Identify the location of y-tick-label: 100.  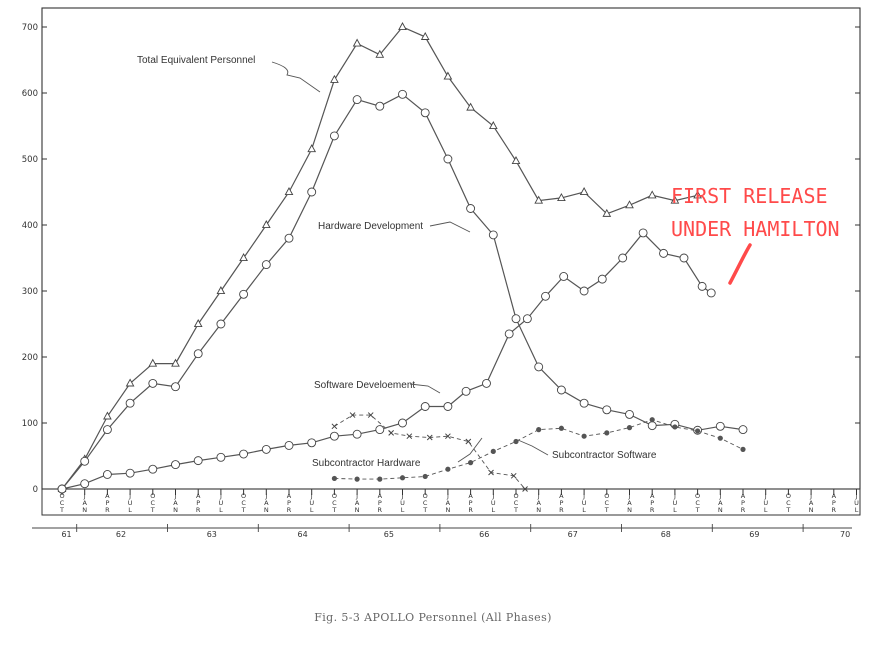
(30, 424).